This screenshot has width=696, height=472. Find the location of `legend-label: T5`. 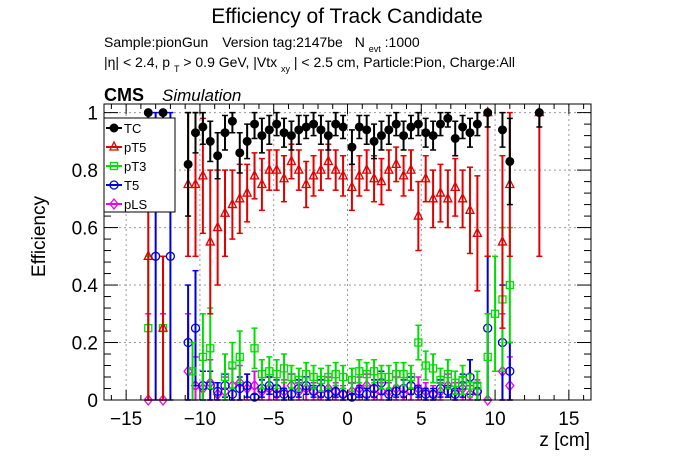

legend-label: T5 is located at coordinates (131, 185).